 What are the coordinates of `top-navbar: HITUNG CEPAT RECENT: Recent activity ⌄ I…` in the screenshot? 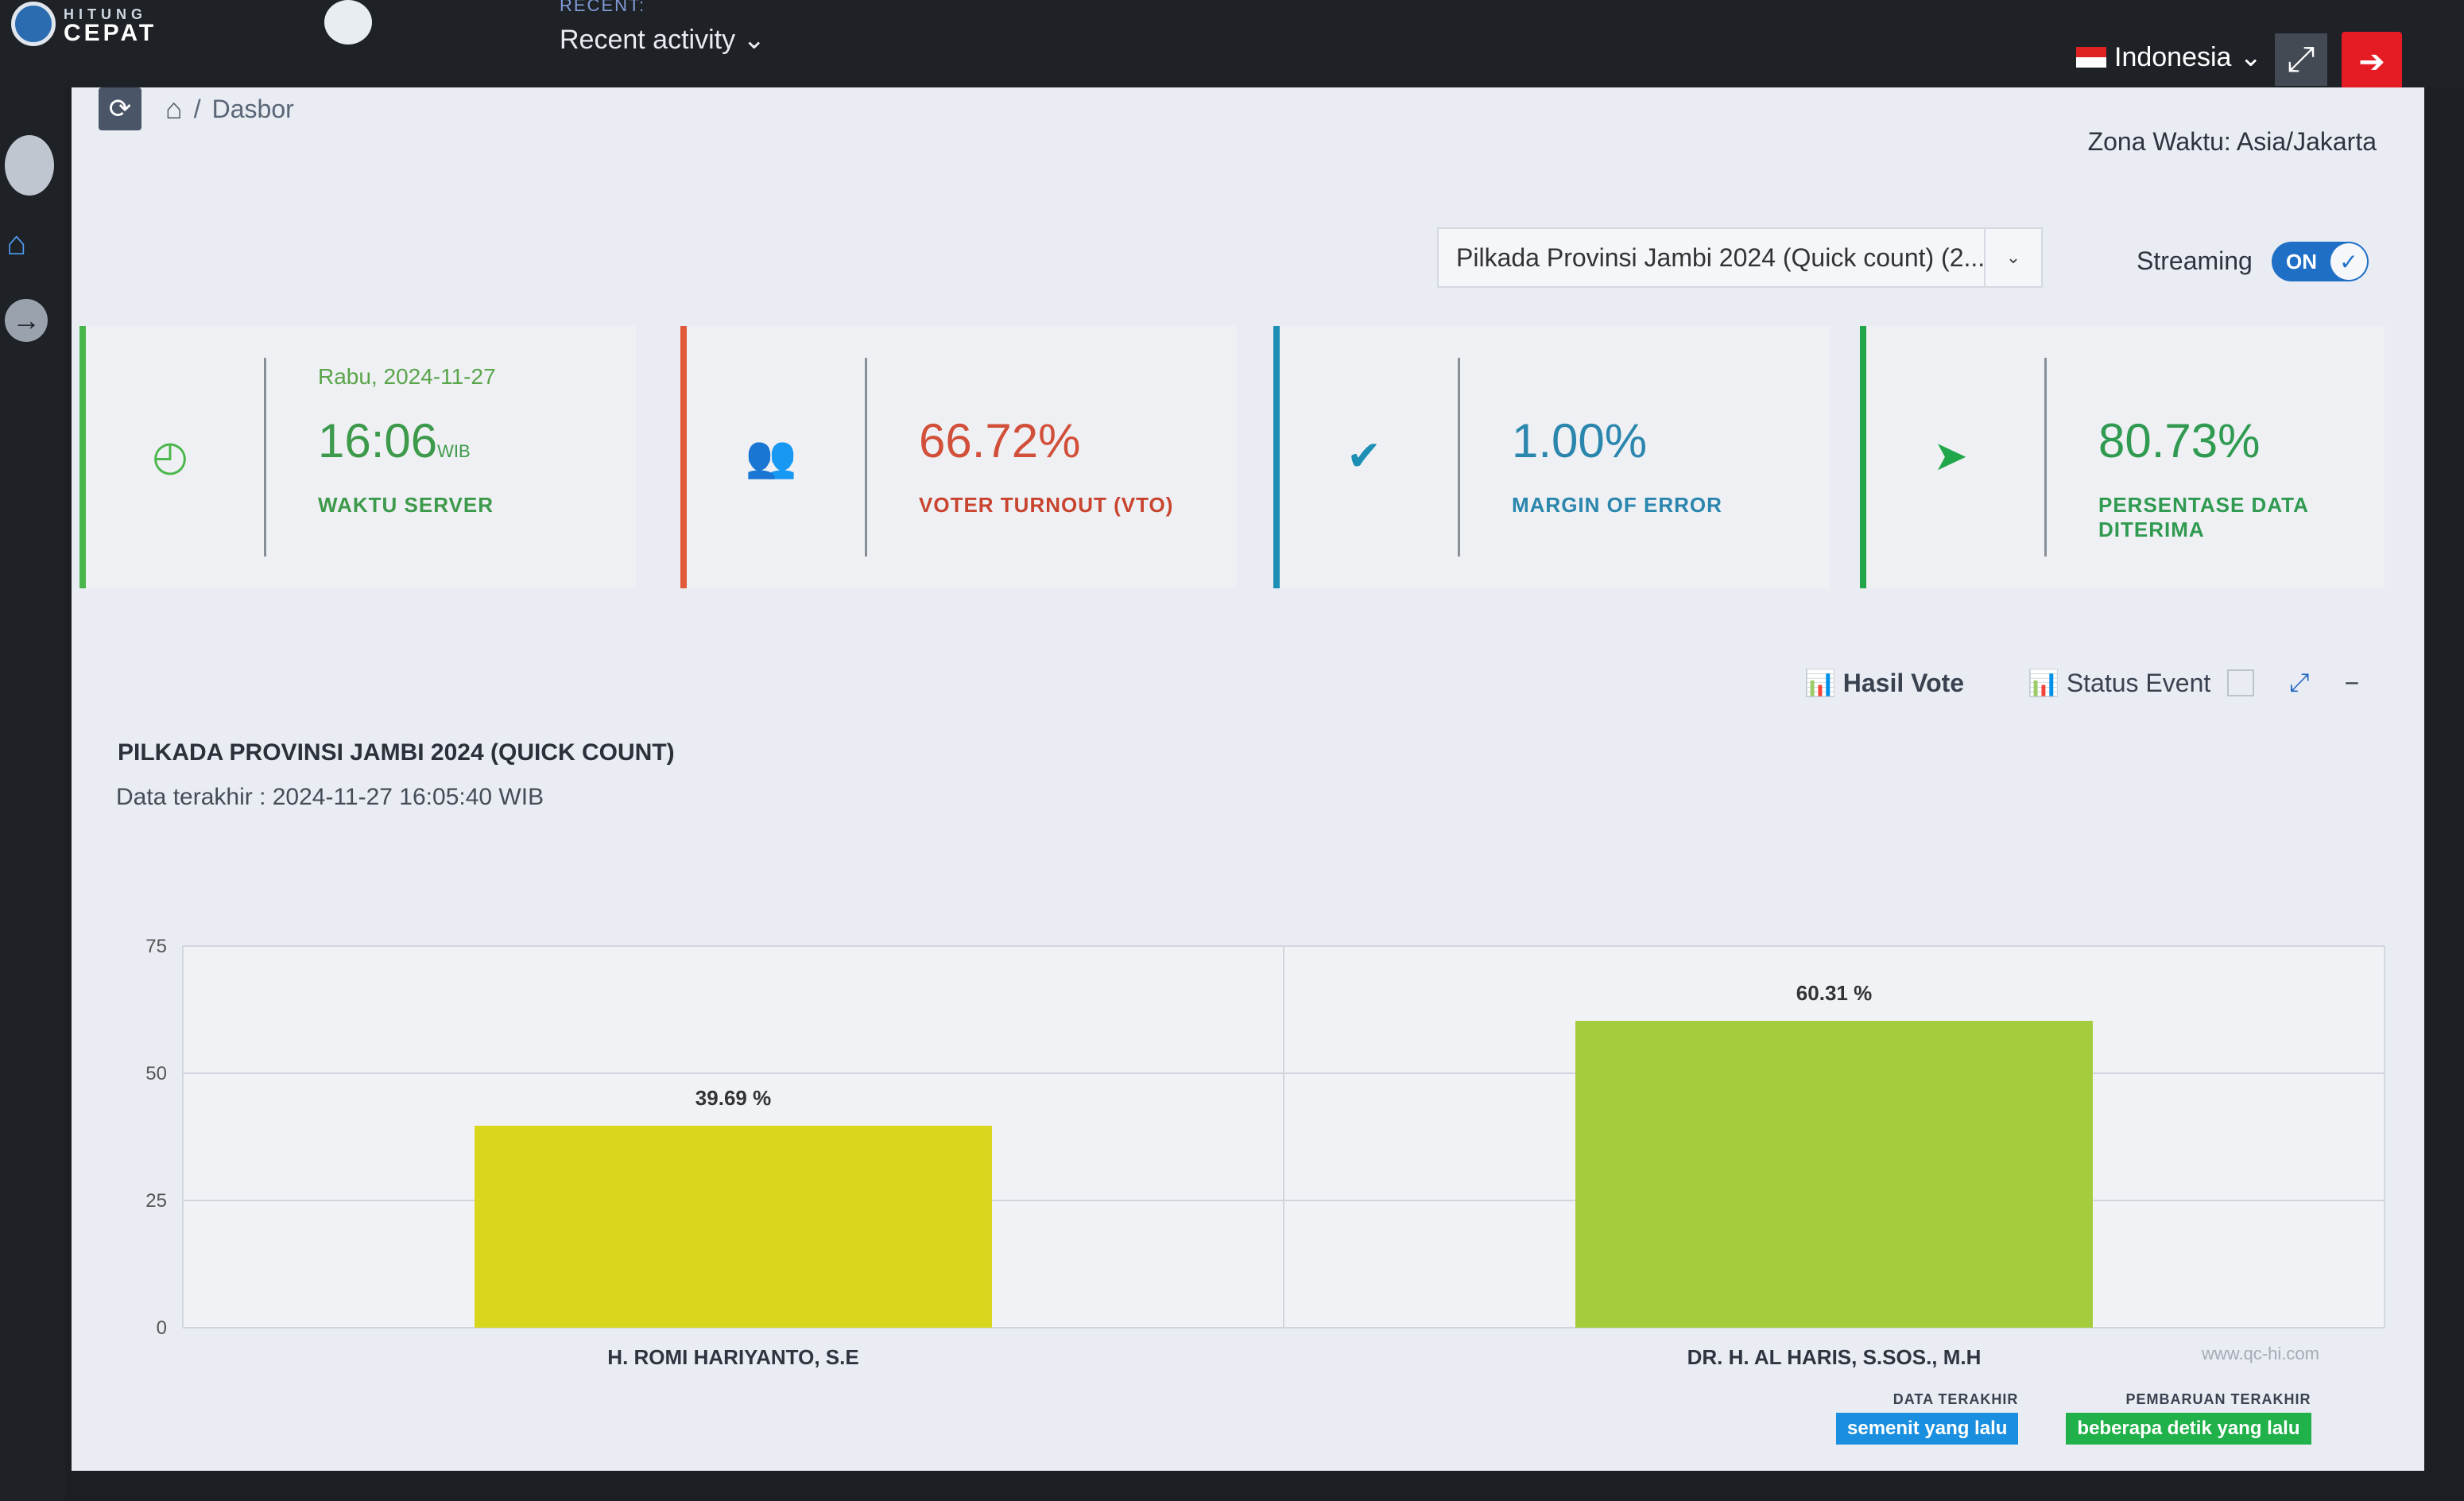 It's located at (1232, 46).